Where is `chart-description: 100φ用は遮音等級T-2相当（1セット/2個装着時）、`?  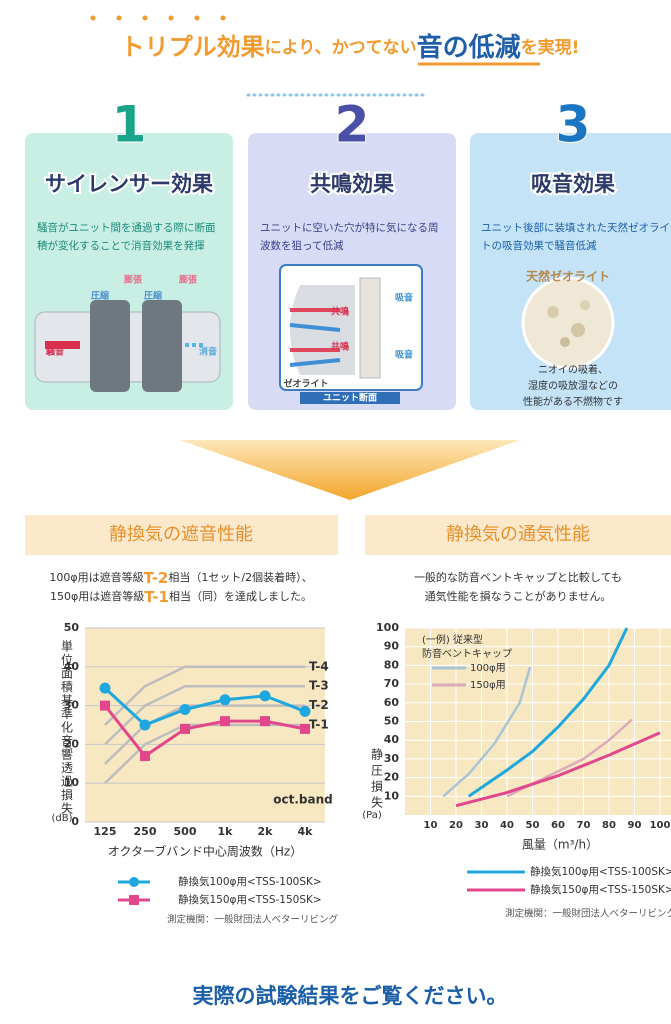 chart-description: 100φ用は遮音等級T-2相当（1セット/2個装着時）、 is located at coordinates (180, 578).